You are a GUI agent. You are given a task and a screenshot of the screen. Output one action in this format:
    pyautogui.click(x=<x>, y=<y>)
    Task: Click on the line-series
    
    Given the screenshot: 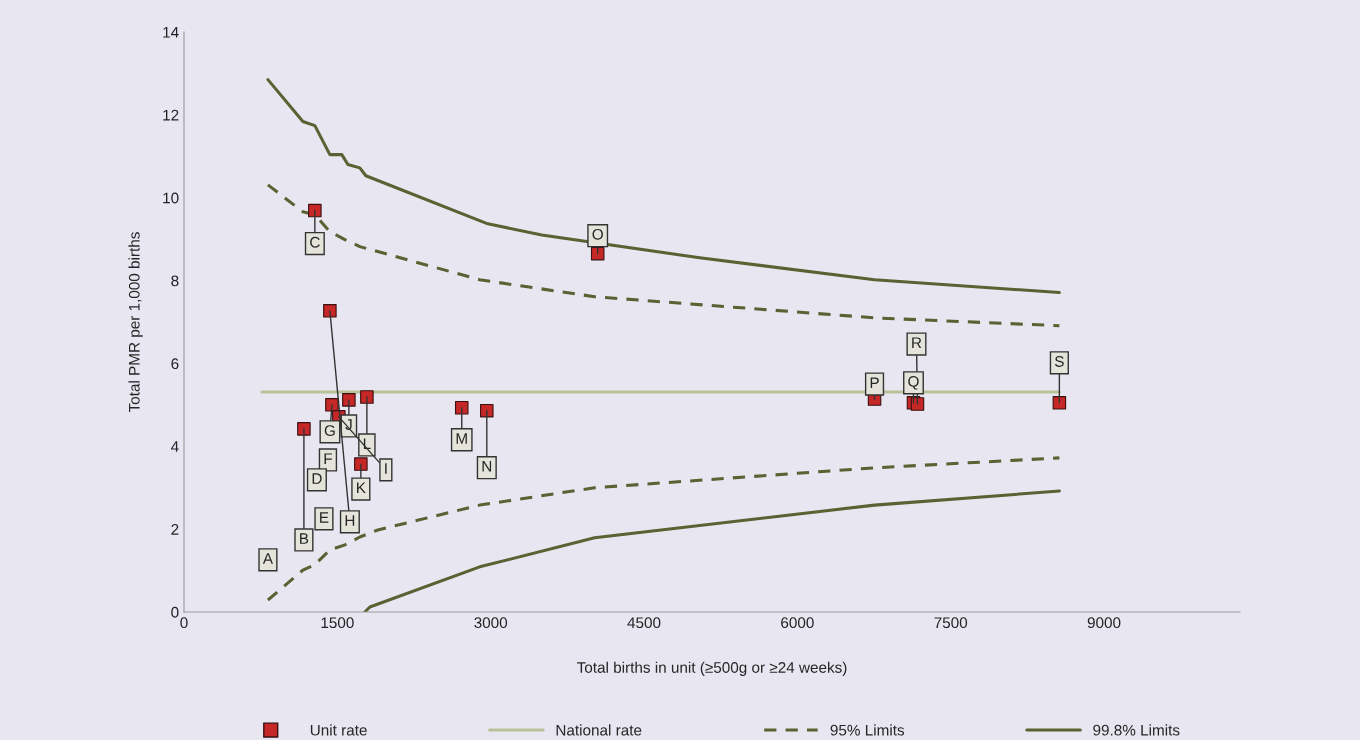 What is the action you would take?
    pyautogui.click(x=663, y=255)
    